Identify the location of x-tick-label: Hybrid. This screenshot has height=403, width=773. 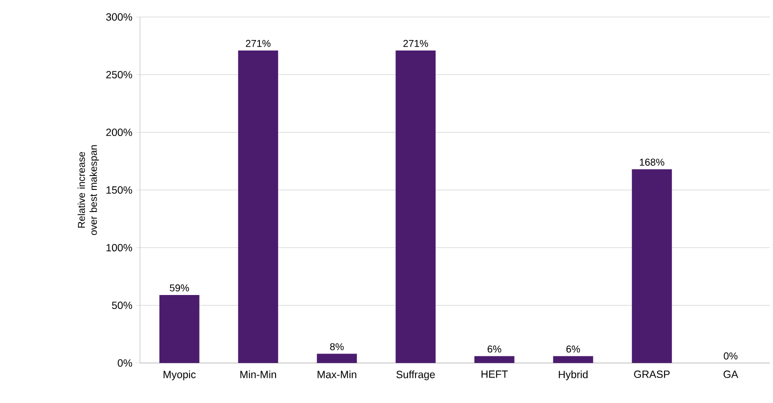
(573, 375).